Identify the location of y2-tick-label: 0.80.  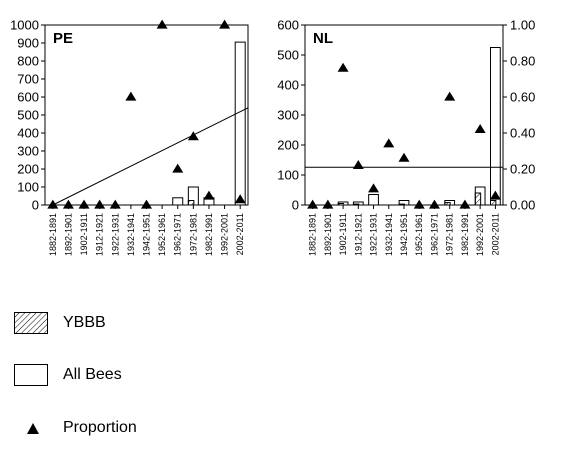
(522, 61).